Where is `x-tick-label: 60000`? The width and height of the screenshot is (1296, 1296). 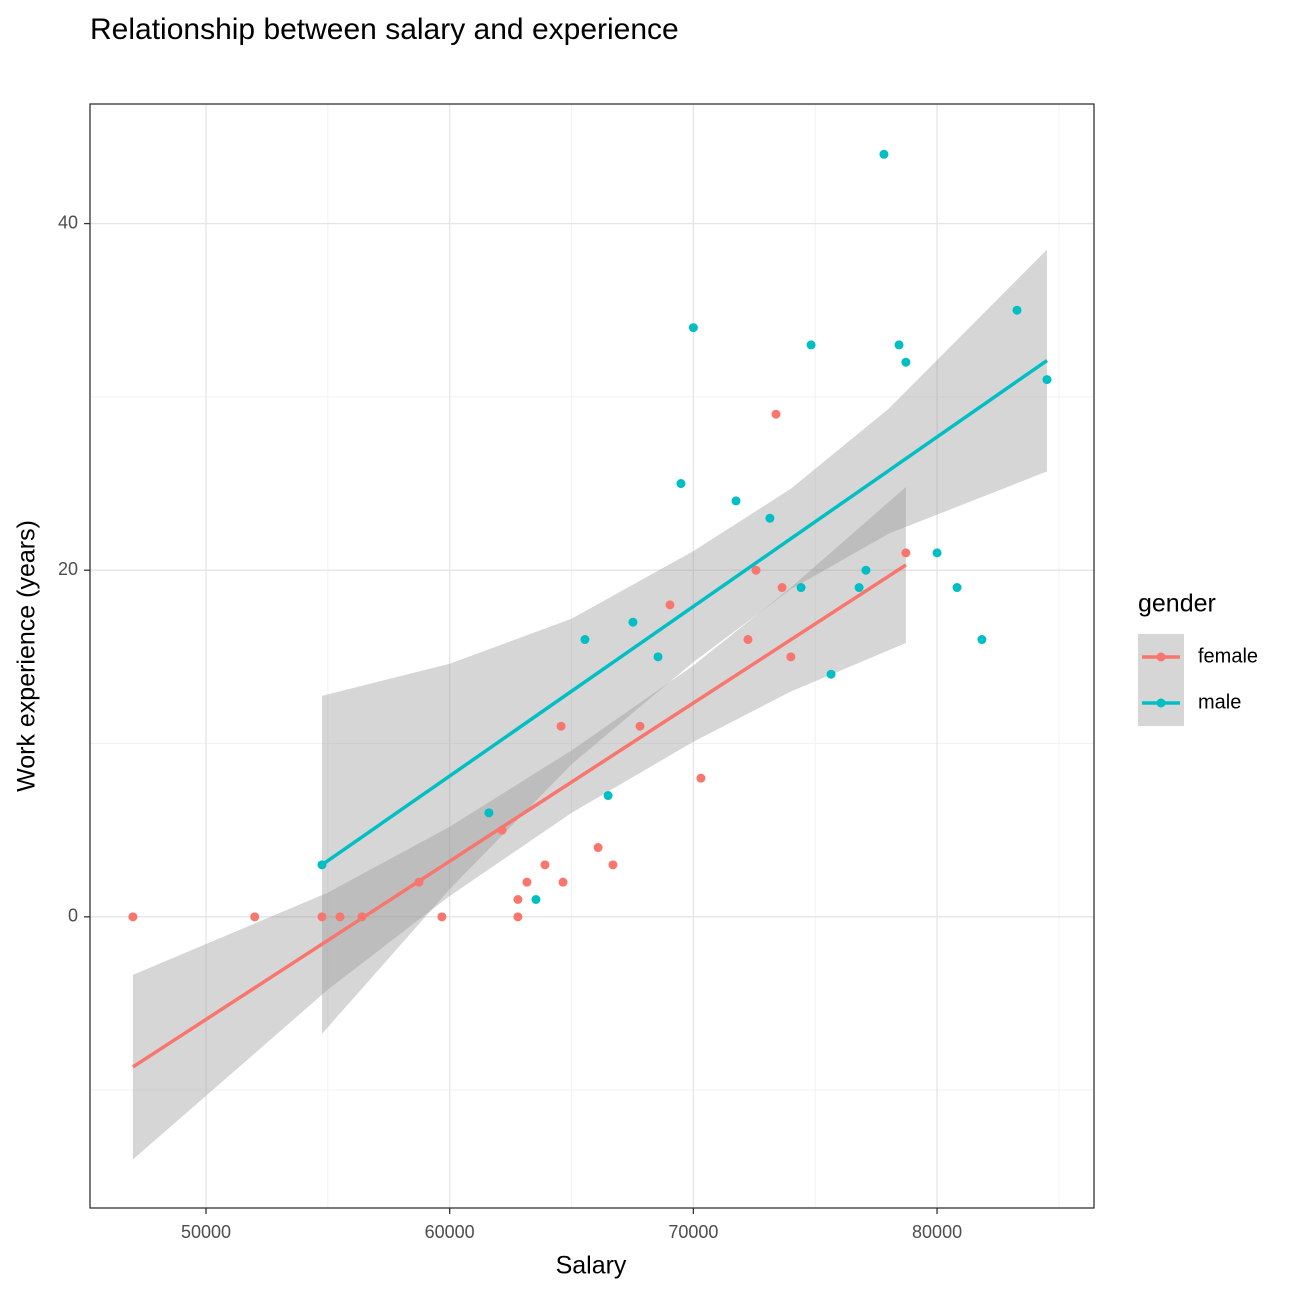 x-tick-label: 60000 is located at coordinates (450, 1232).